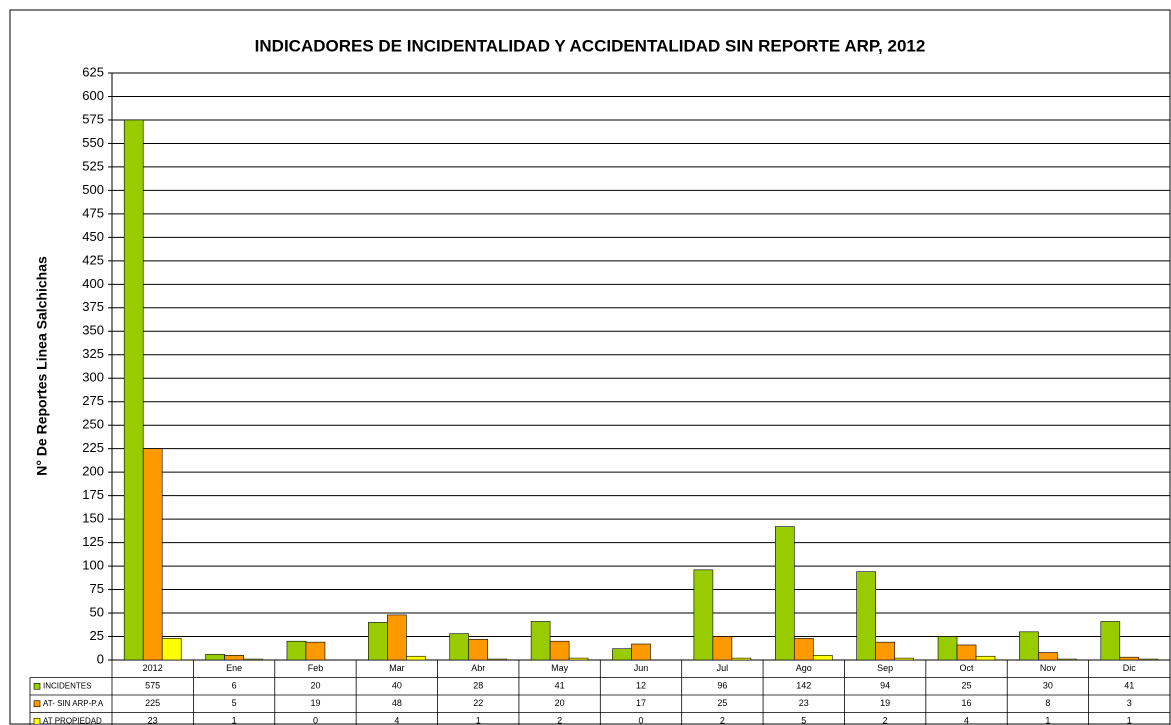 The image size is (1171, 725). What do you see at coordinates (1047, 703) in the screenshot?
I see `table-value: 8` at bounding box center [1047, 703].